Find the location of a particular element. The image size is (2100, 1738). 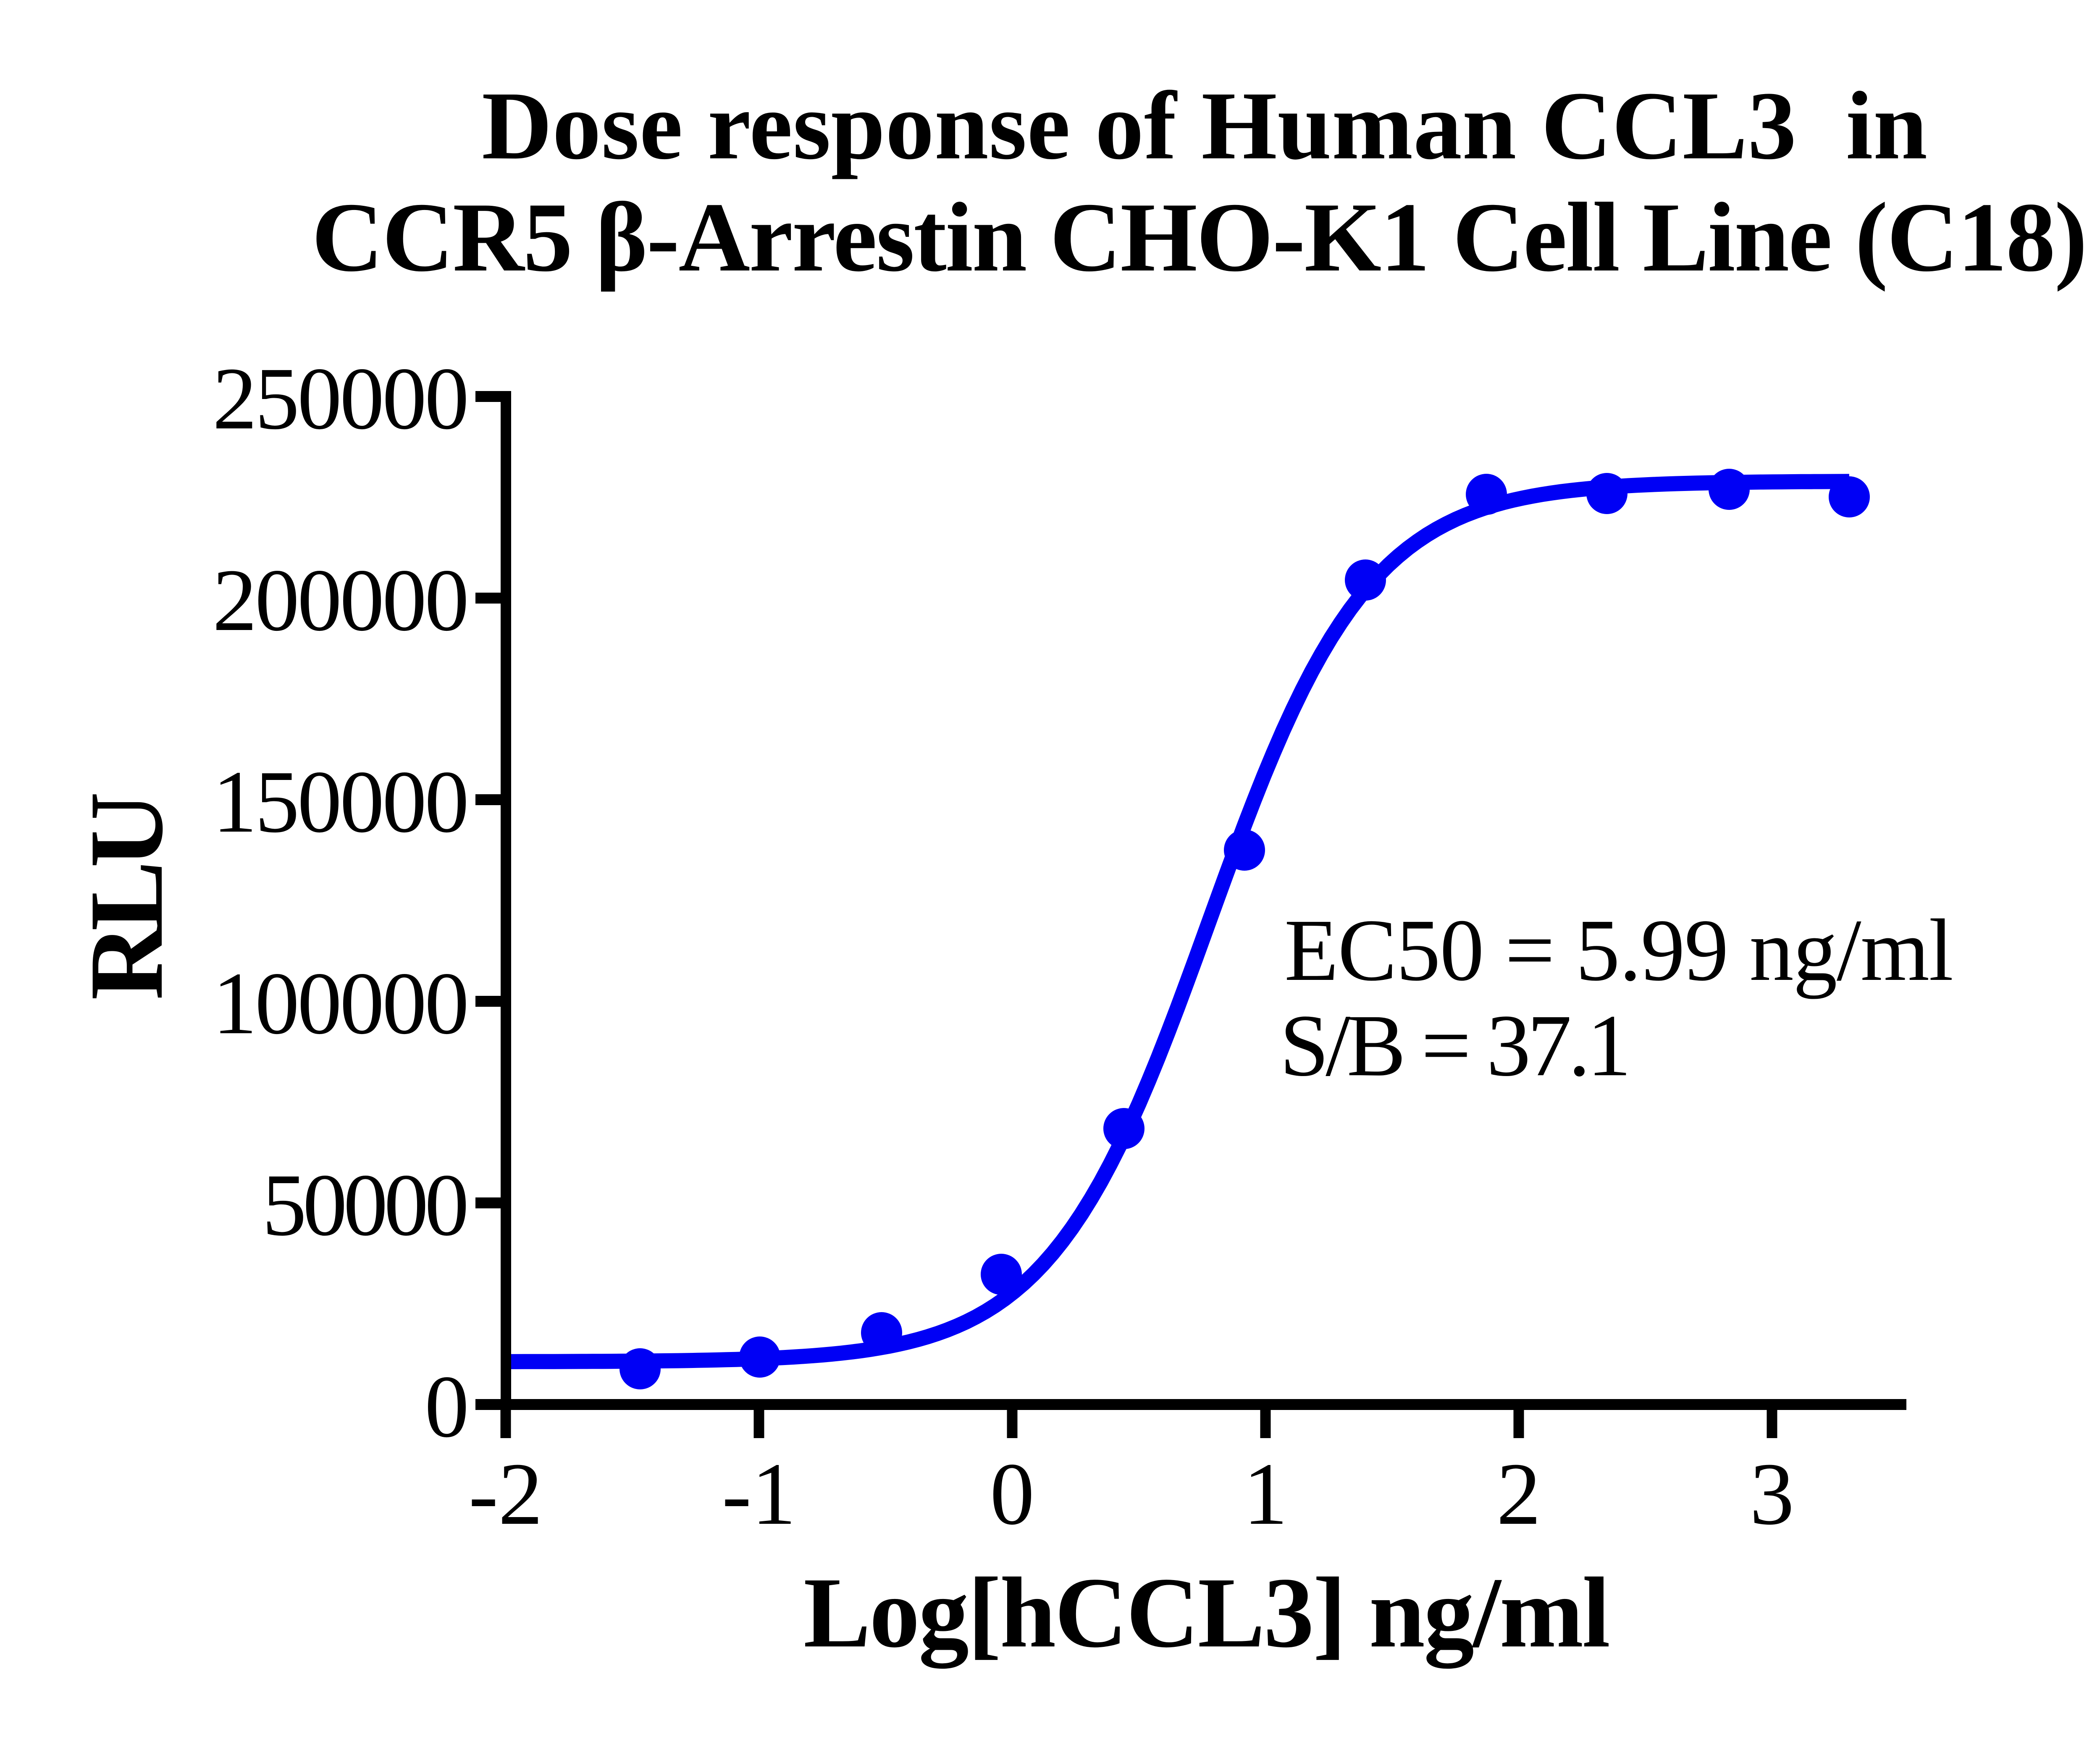

svg-text:CCR5 β-Arrestin CHO-K1 Cell Li: CCR5 β-Arrestin CHO-K1 Cell Line (C18) is located at coordinates (1199, 237).